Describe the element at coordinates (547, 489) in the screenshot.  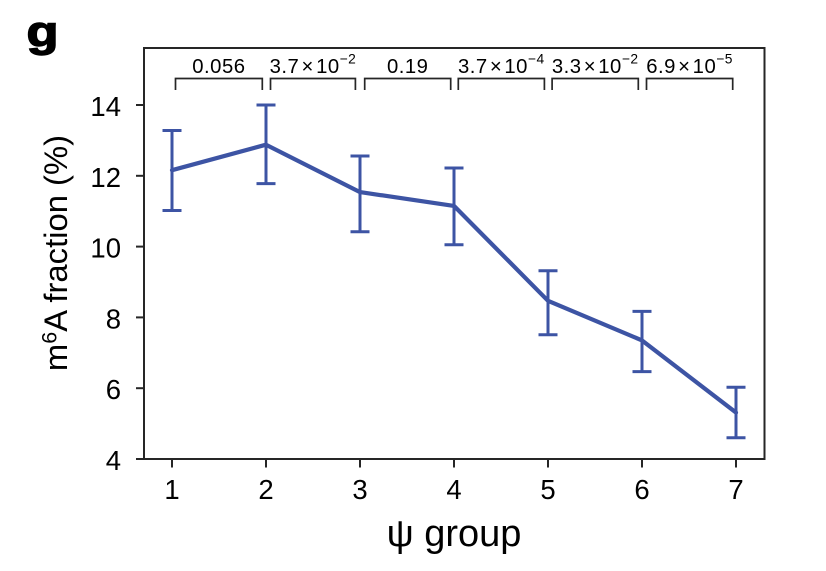
I see `svg-text: 5` at that location.